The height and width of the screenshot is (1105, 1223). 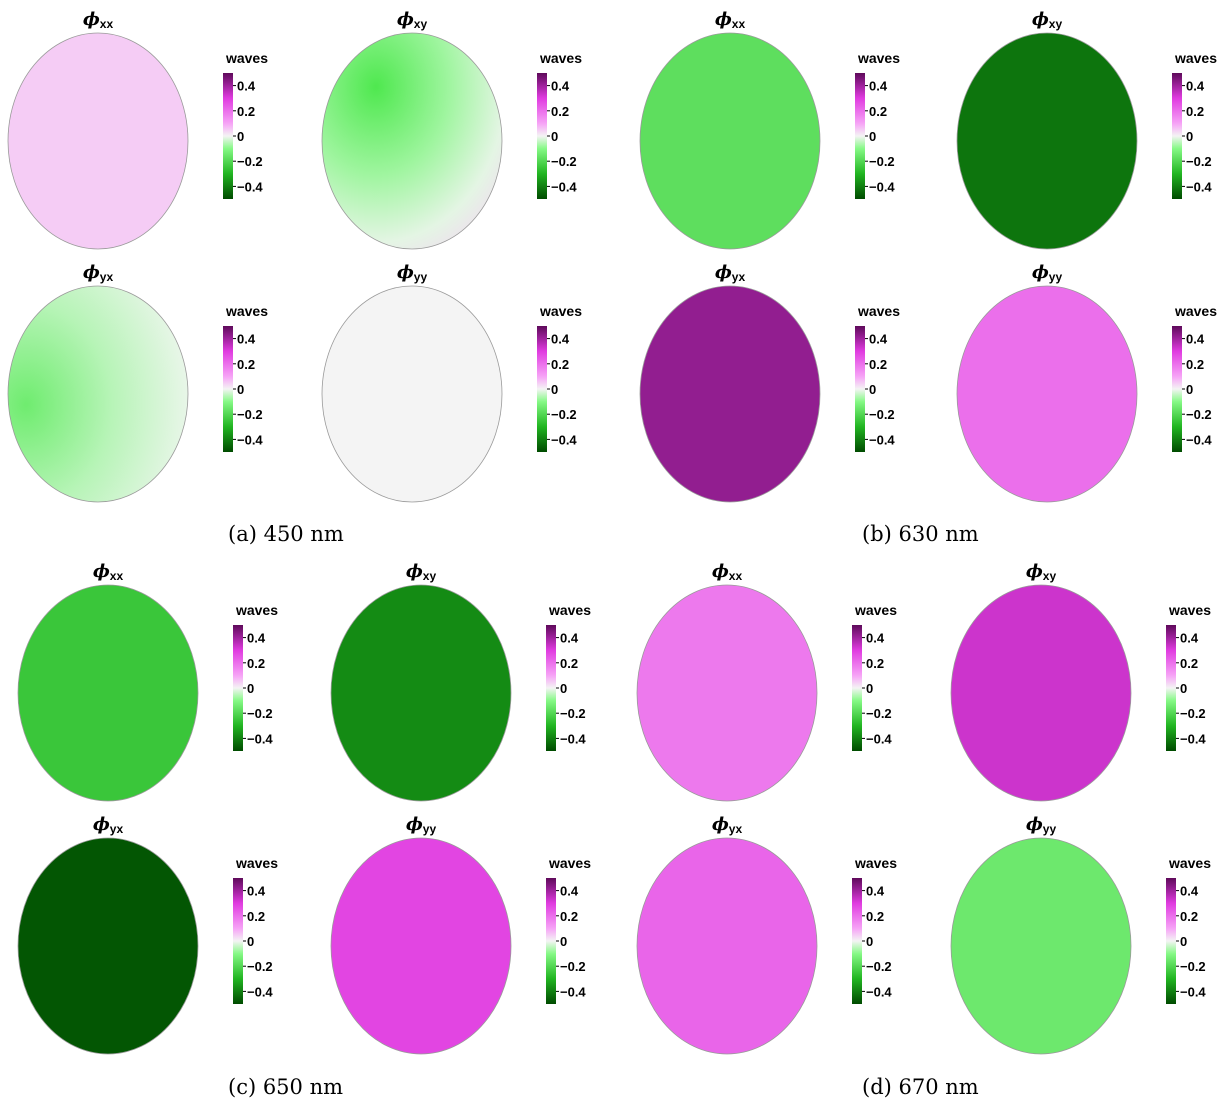 What do you see at coordinates (460, 681) in the screenshot?
I see `panel-xy-group-2: ϕxy waves 0.4 0.2 0 −0.2 −0.4` at bounding box center [460, 681].